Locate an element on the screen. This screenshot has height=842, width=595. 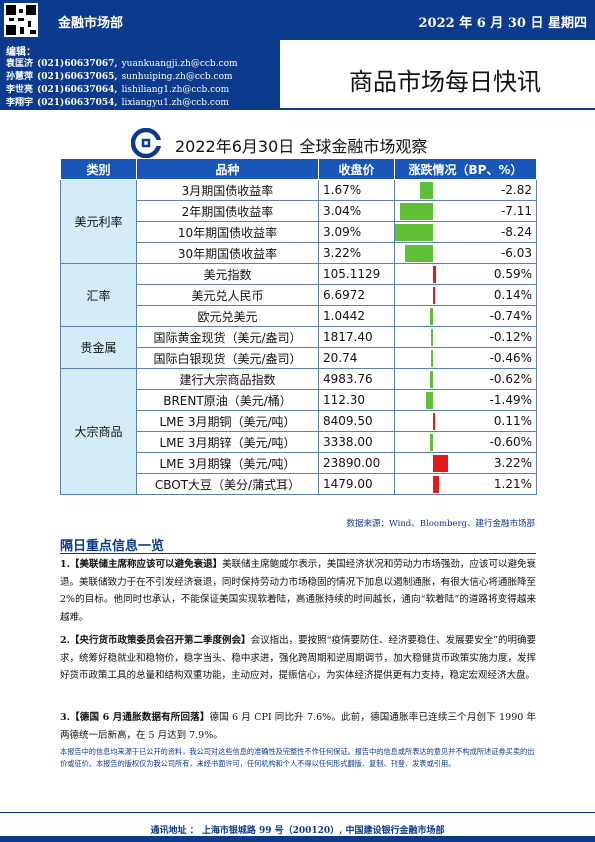
change-cell: -0.60% is located at coordinates (465, 442).